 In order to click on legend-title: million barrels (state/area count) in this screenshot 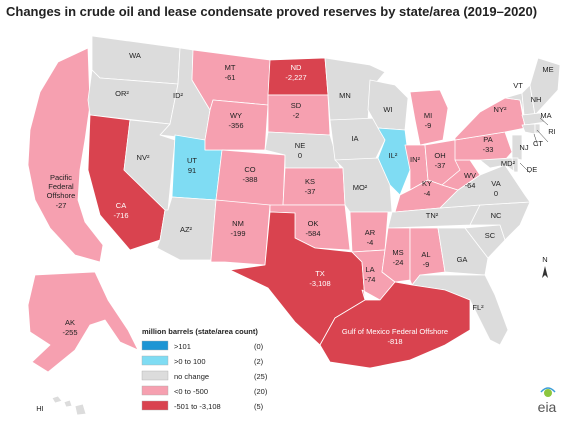, I will do `click(200, 331)`.